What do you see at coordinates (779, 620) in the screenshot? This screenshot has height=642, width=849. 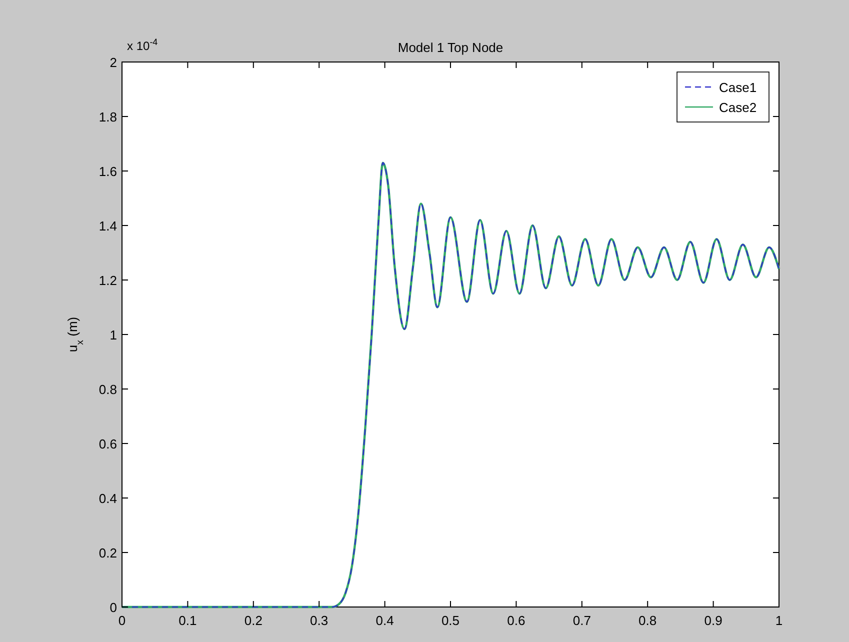 I see `x-tick-label: 1` at bounding box center [779, 620].